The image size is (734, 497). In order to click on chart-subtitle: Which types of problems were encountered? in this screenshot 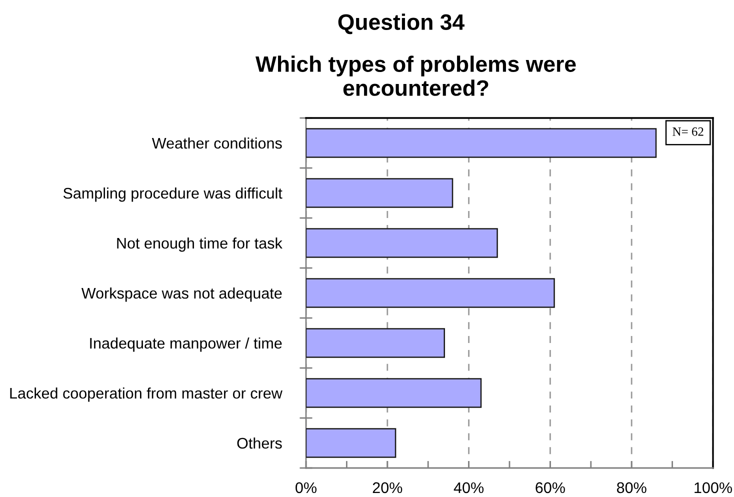, I will do `click(416, 76)`.